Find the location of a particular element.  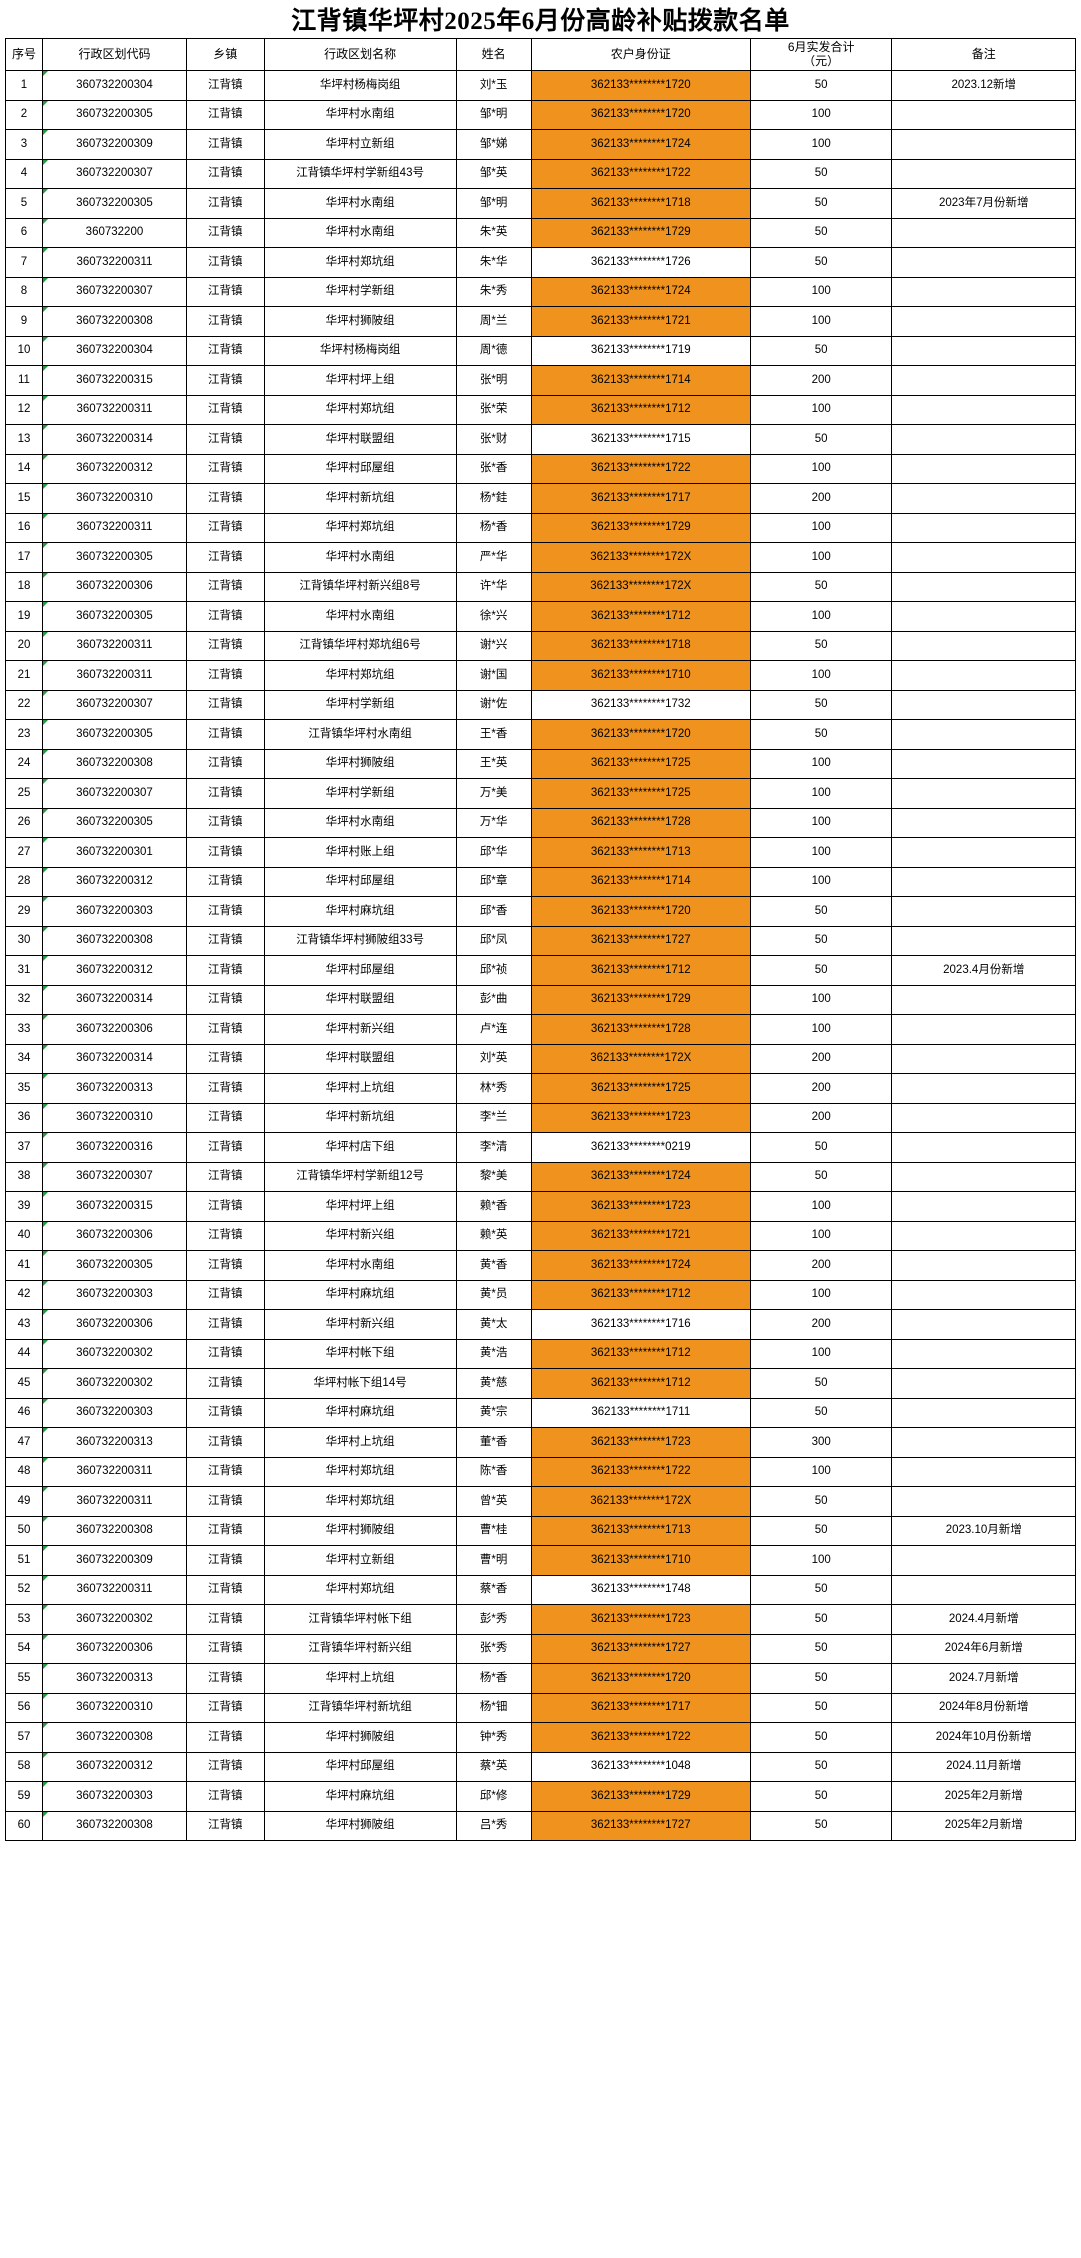

cell-division-name: 华坪村杨梅岗组 is located at coordinates (360, 85).